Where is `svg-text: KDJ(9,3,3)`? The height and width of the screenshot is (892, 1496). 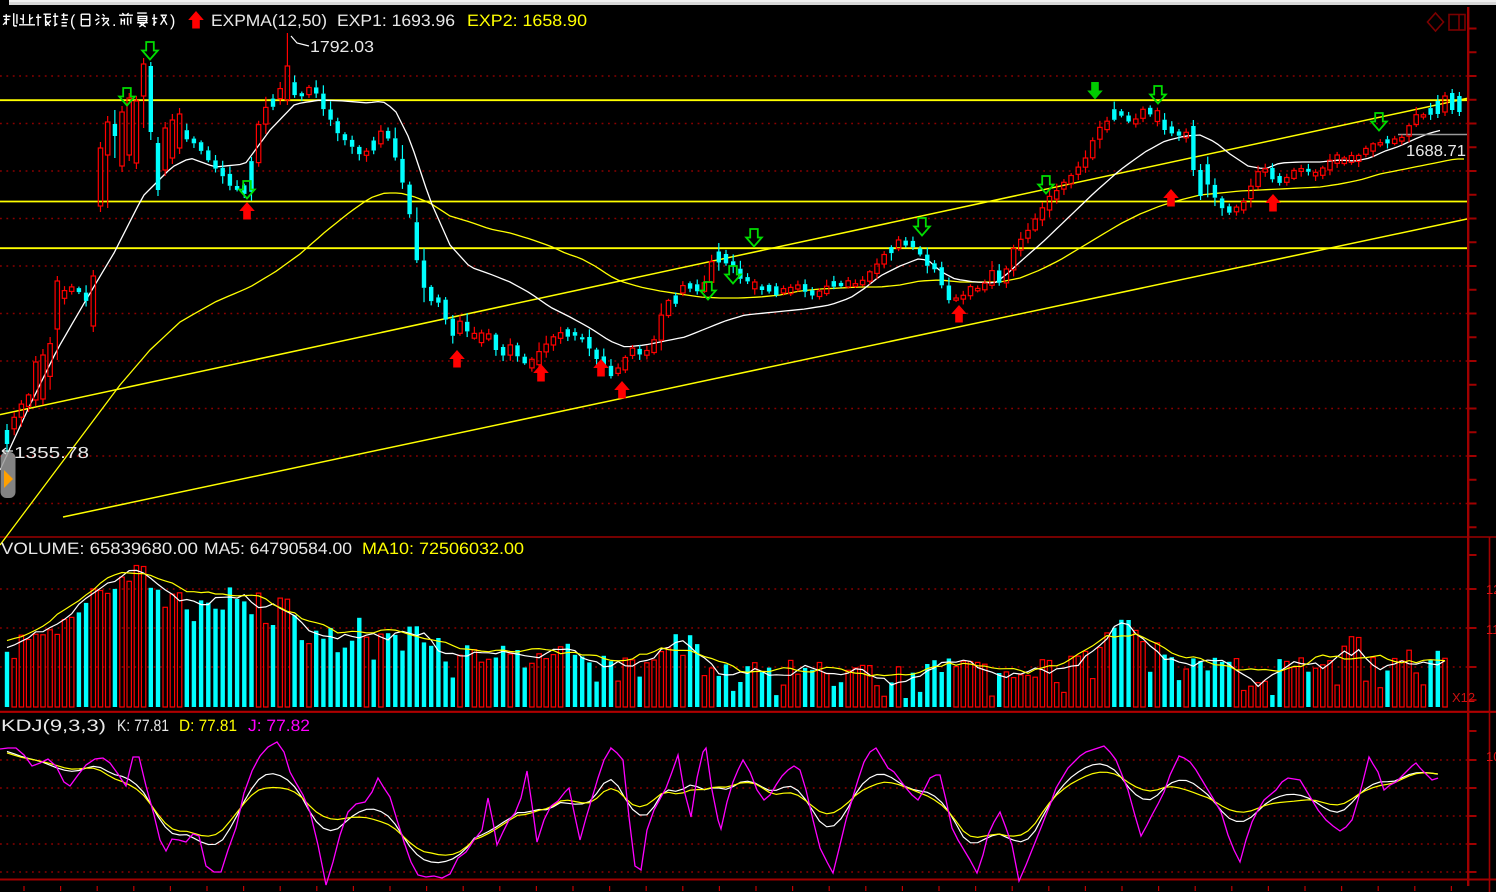
svg-text: KDJ(9,3,3) is located at coordinates (53, 726).